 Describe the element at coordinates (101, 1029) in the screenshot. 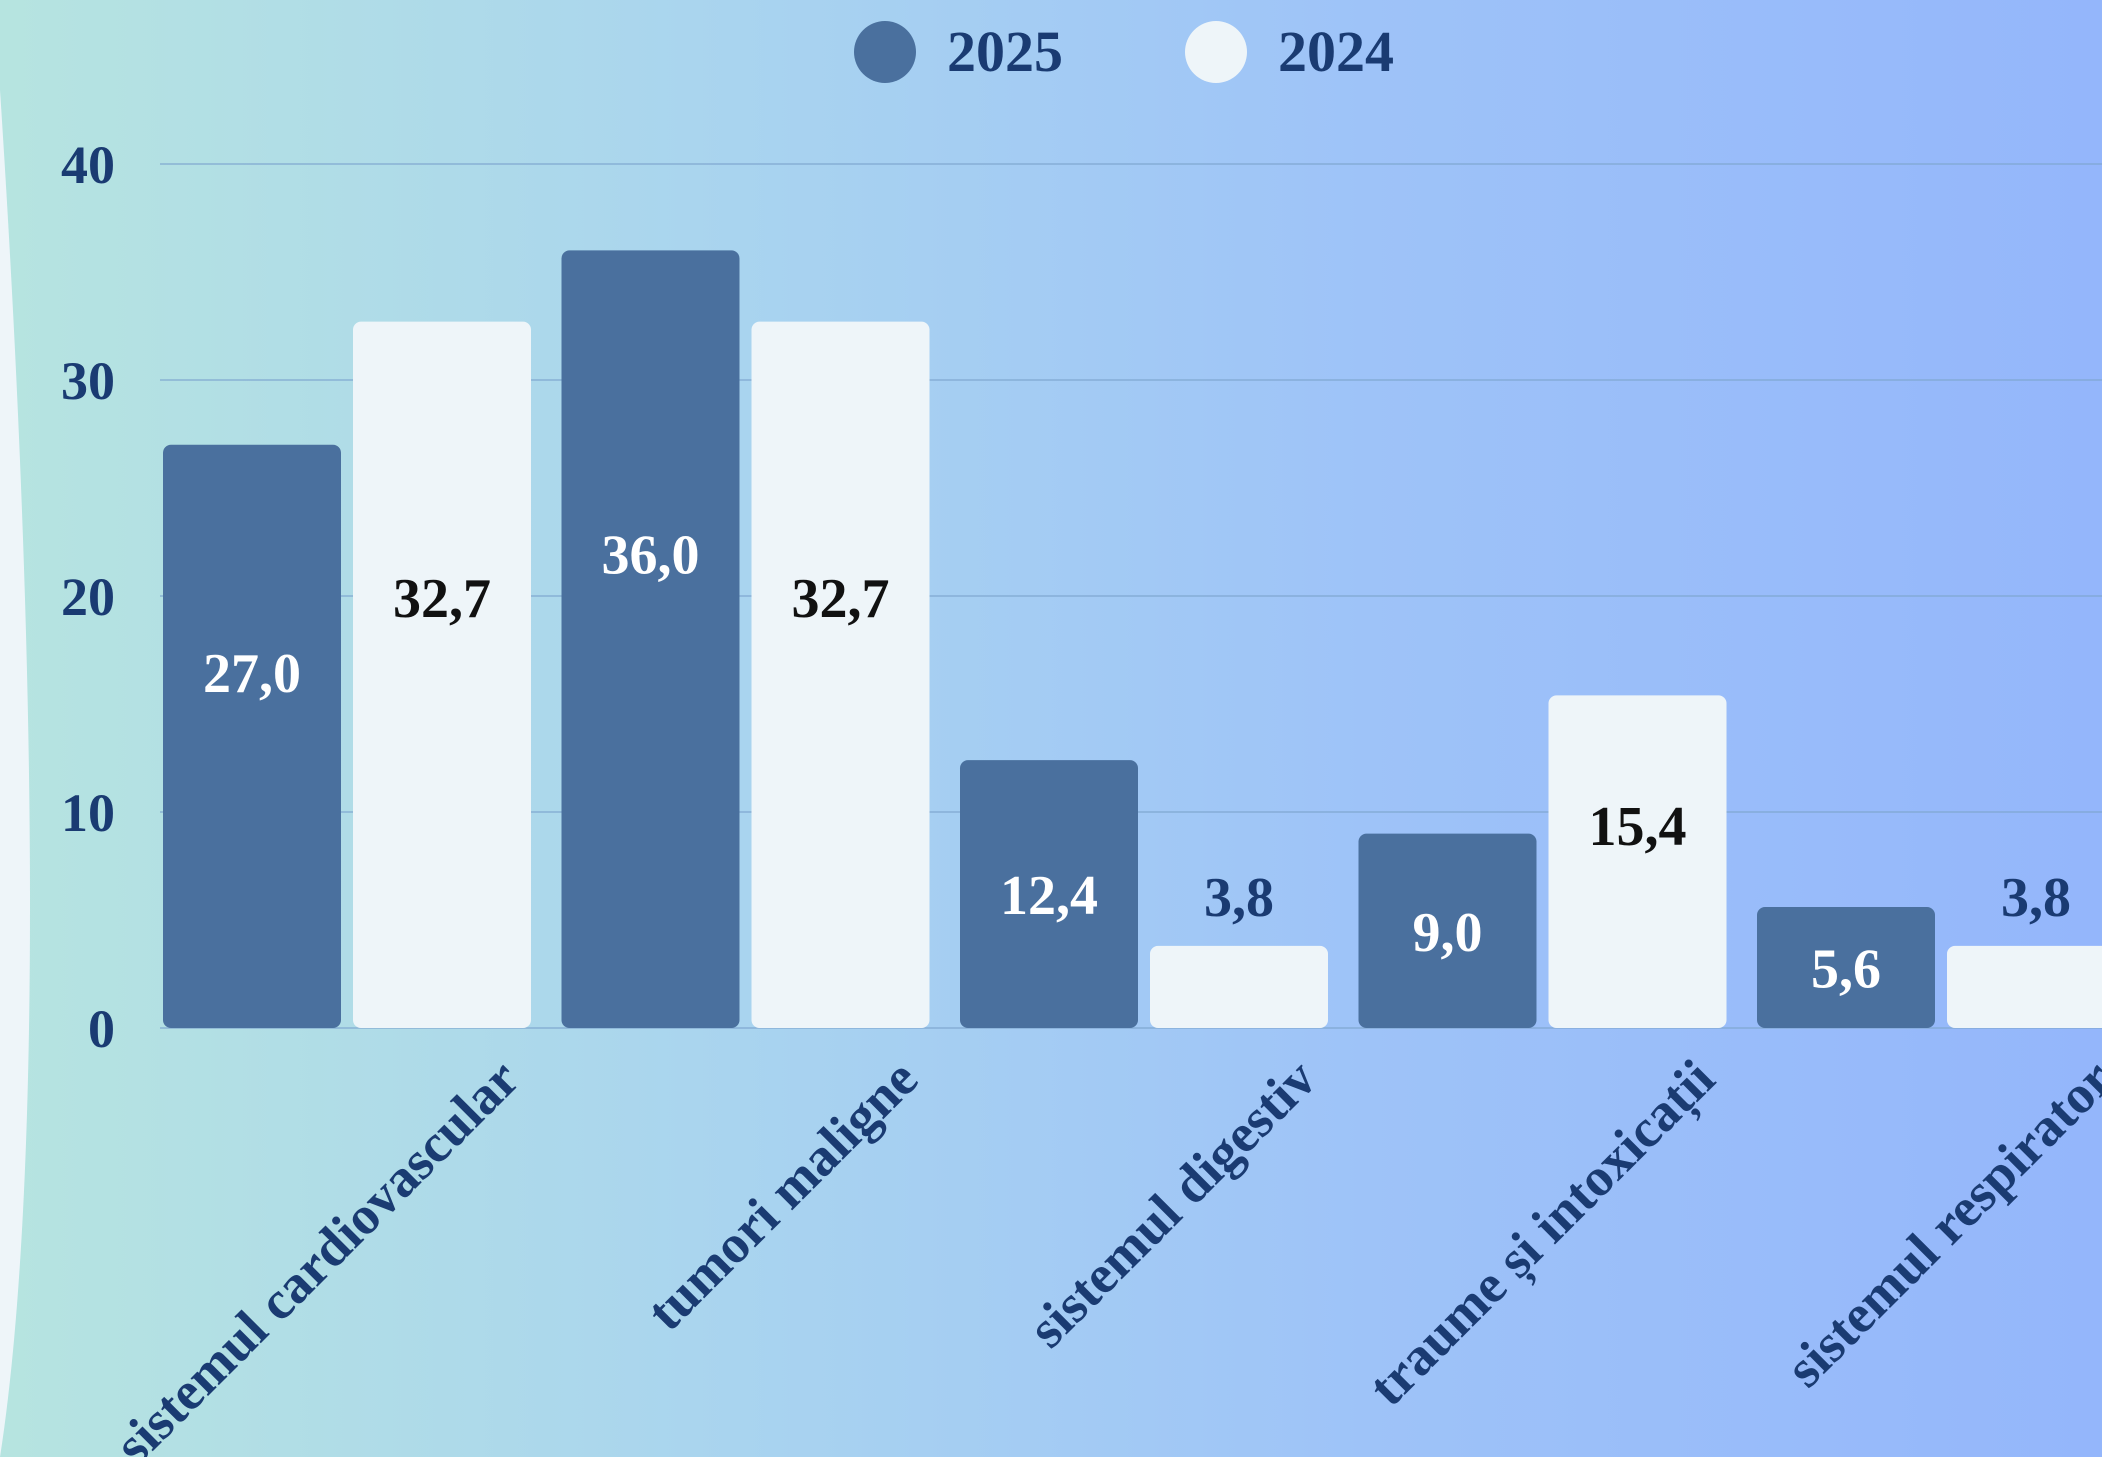

I see `y-tick-label: 0` at that location.